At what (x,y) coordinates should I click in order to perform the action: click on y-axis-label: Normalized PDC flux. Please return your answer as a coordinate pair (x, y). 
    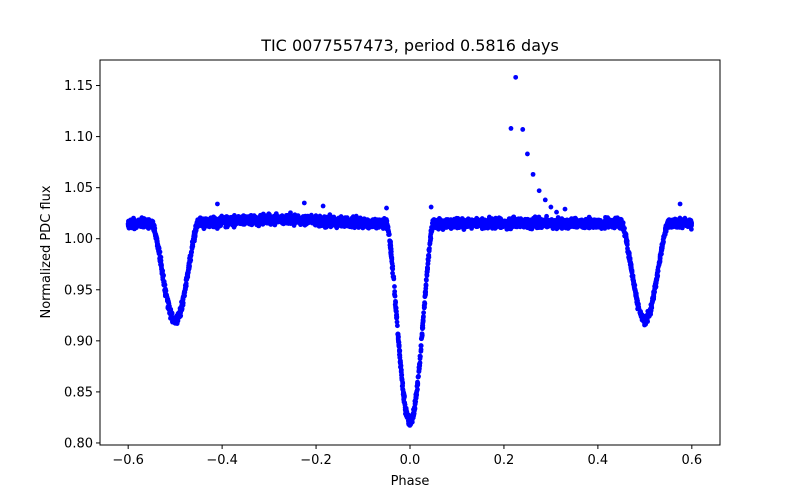
    Looking at the image, I should click on (46, 251).